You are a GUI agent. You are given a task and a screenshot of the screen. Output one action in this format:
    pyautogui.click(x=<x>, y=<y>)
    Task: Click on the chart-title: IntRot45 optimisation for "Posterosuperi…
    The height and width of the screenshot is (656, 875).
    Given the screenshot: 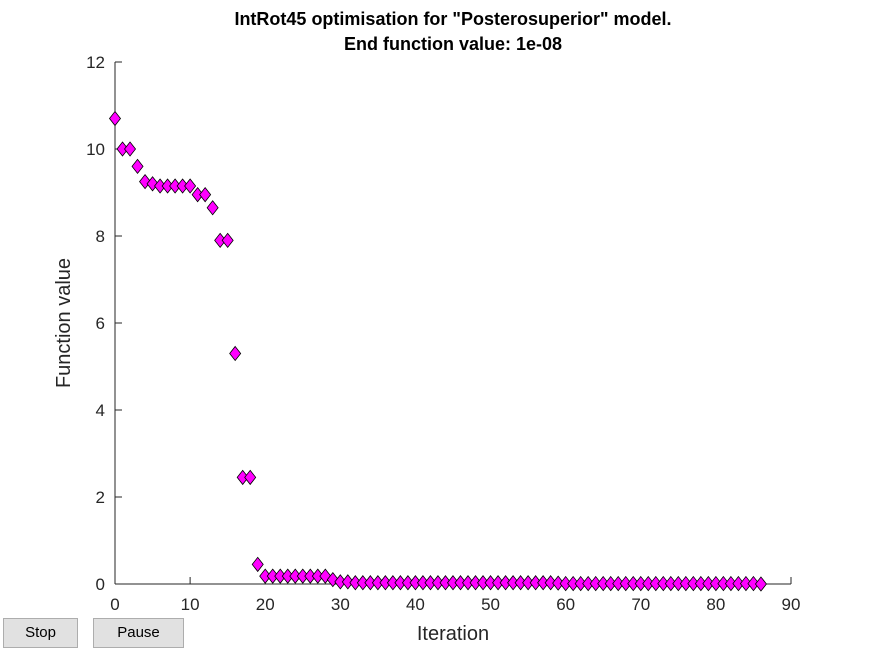 What is the action you would take?
    pyautogui.click(x=452, y=19)
    